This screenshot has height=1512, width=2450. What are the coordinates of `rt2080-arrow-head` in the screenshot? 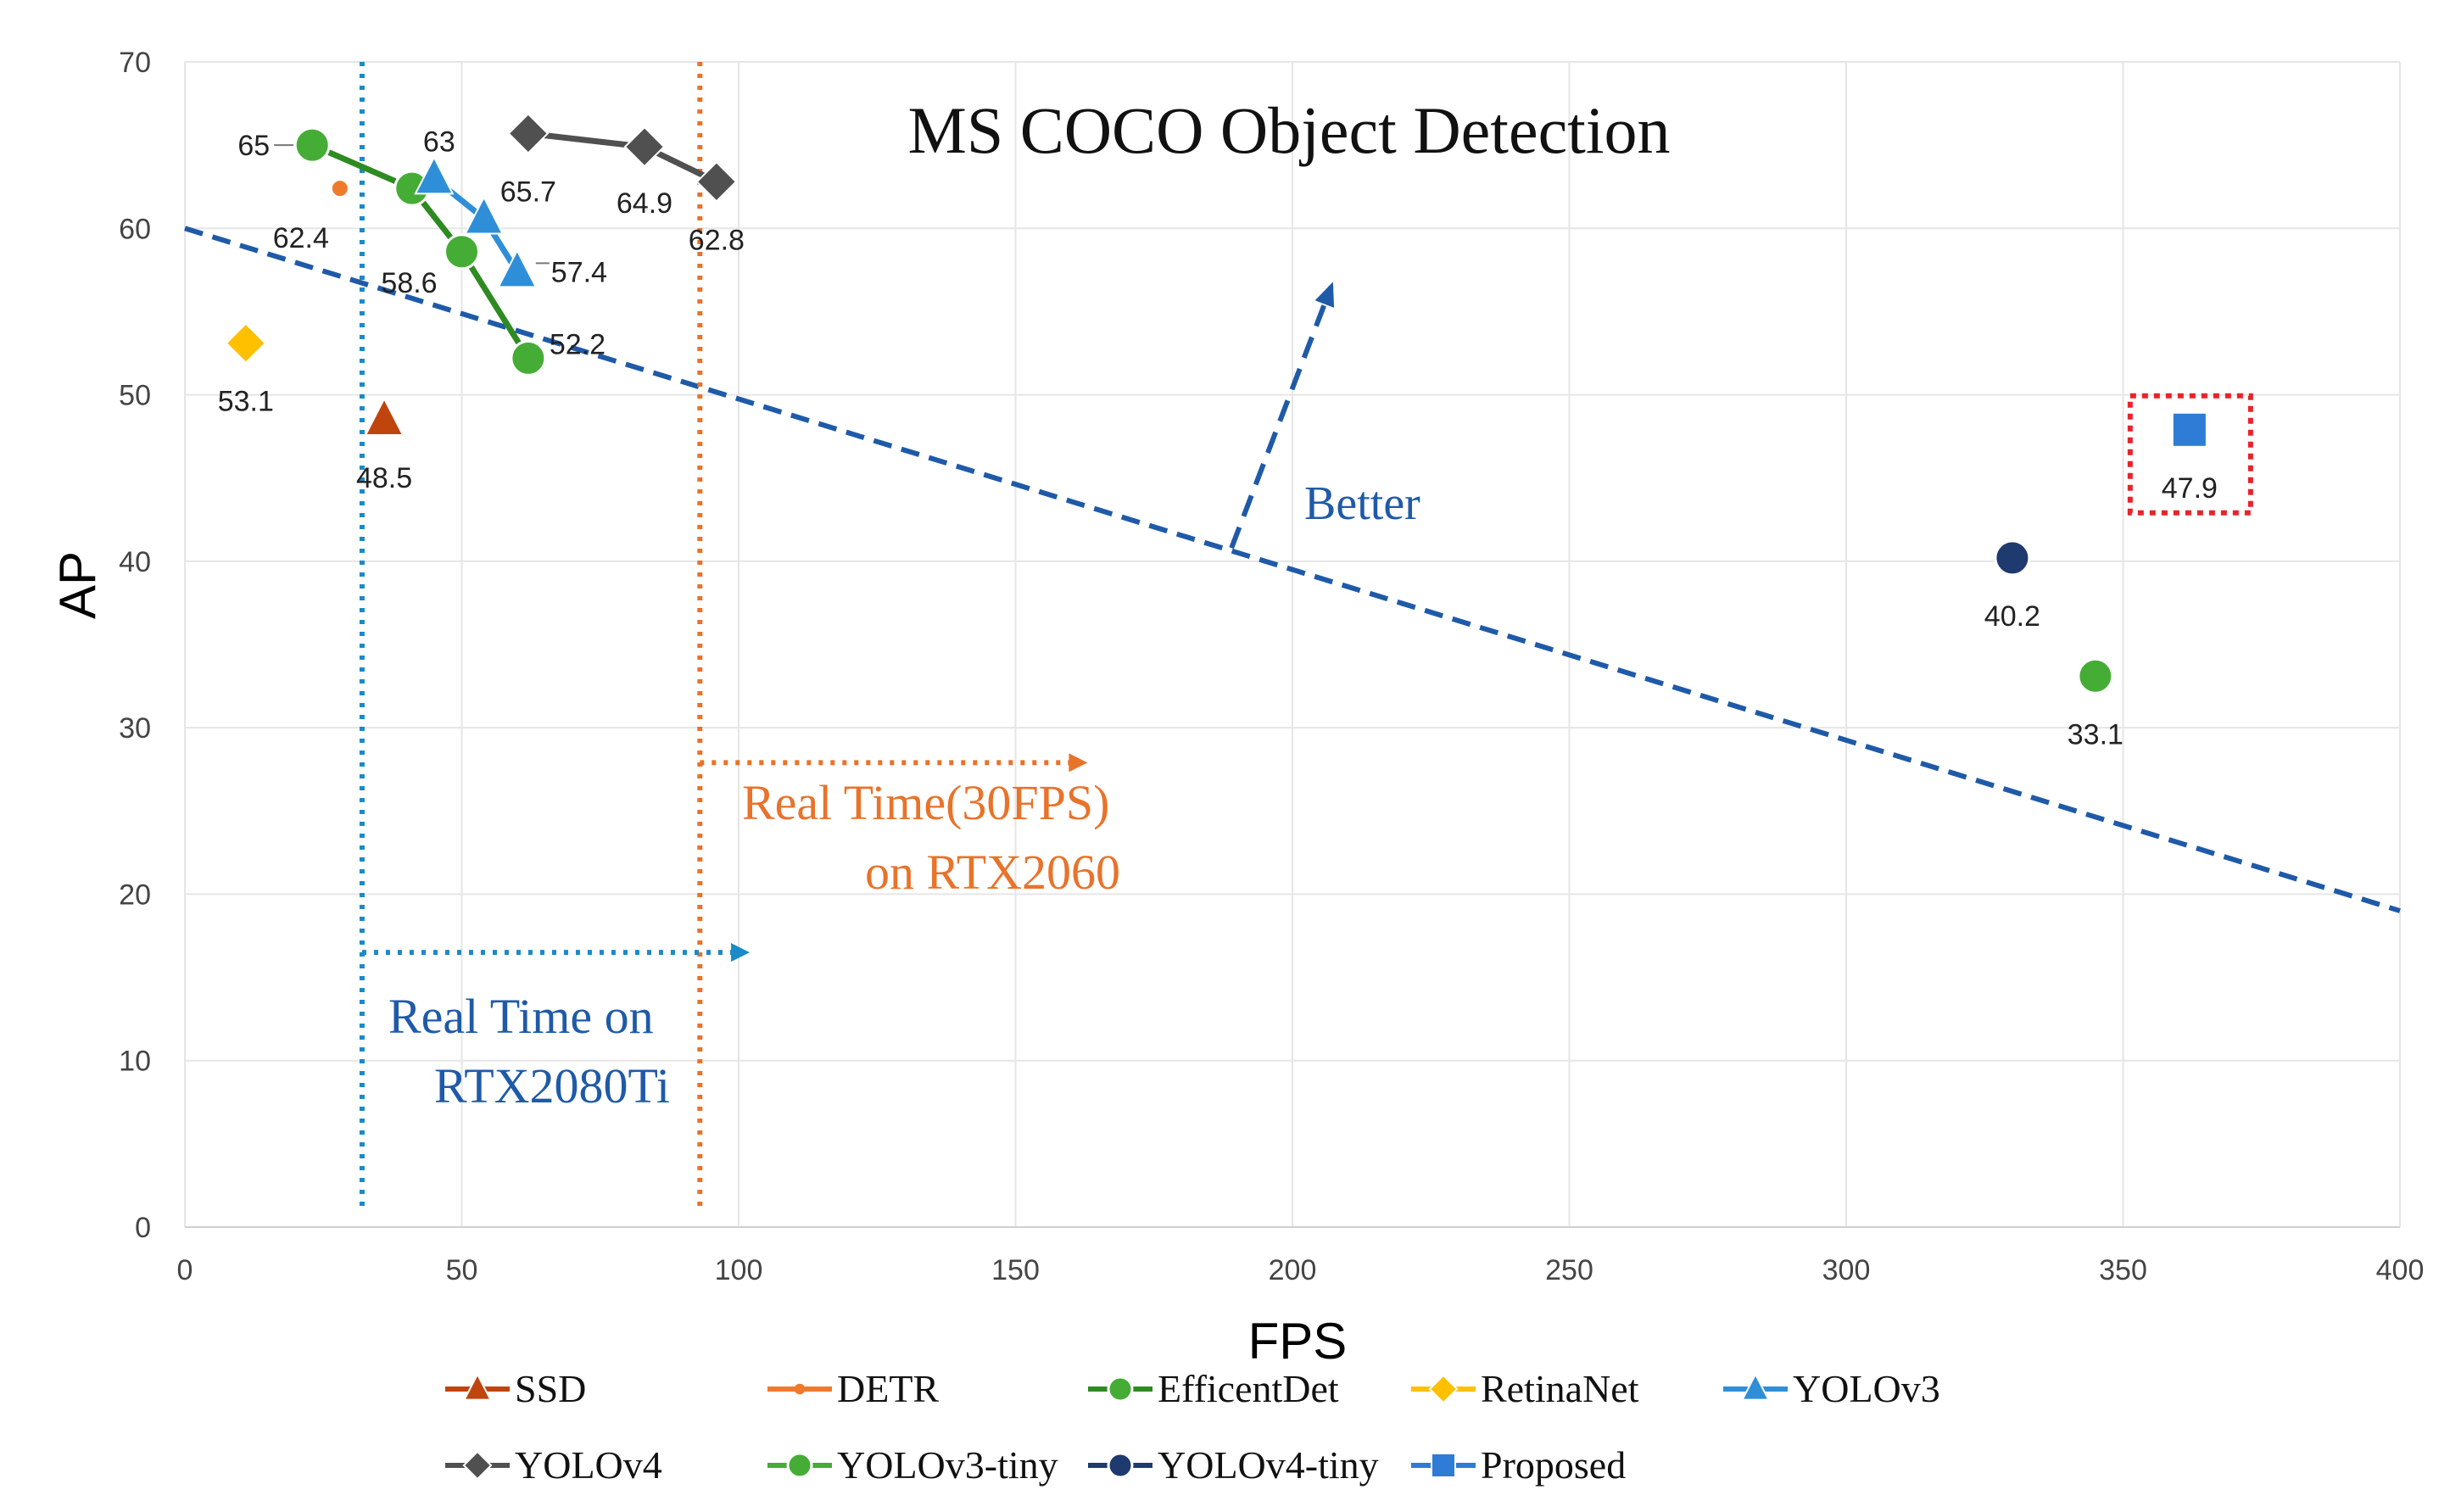 It's located at (741, 952).